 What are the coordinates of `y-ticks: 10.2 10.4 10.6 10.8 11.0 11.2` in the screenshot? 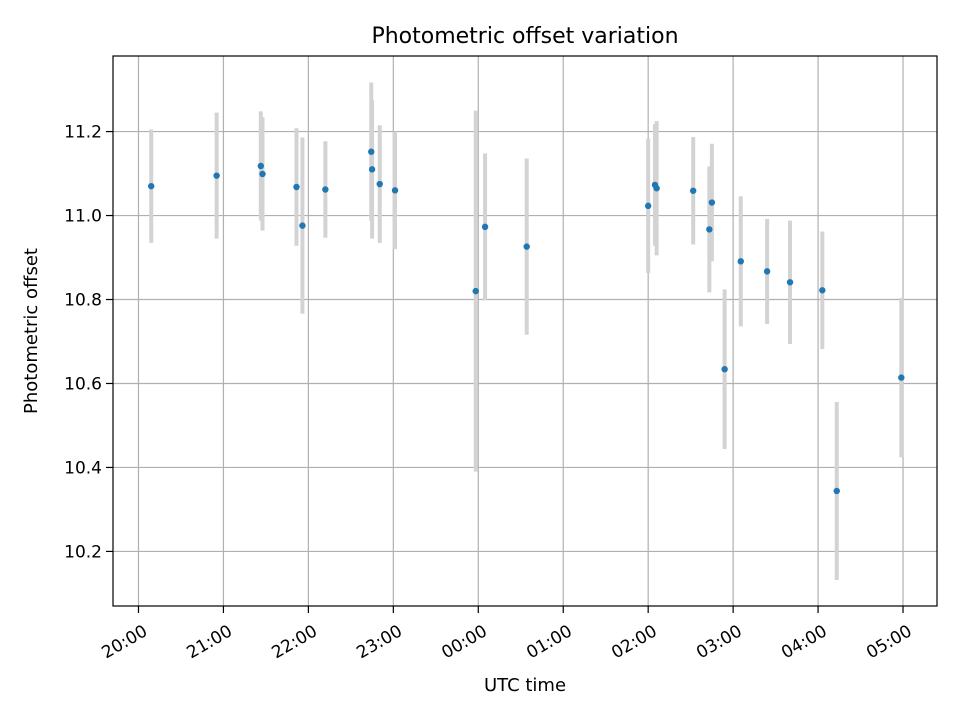 It's located at (88, 342).